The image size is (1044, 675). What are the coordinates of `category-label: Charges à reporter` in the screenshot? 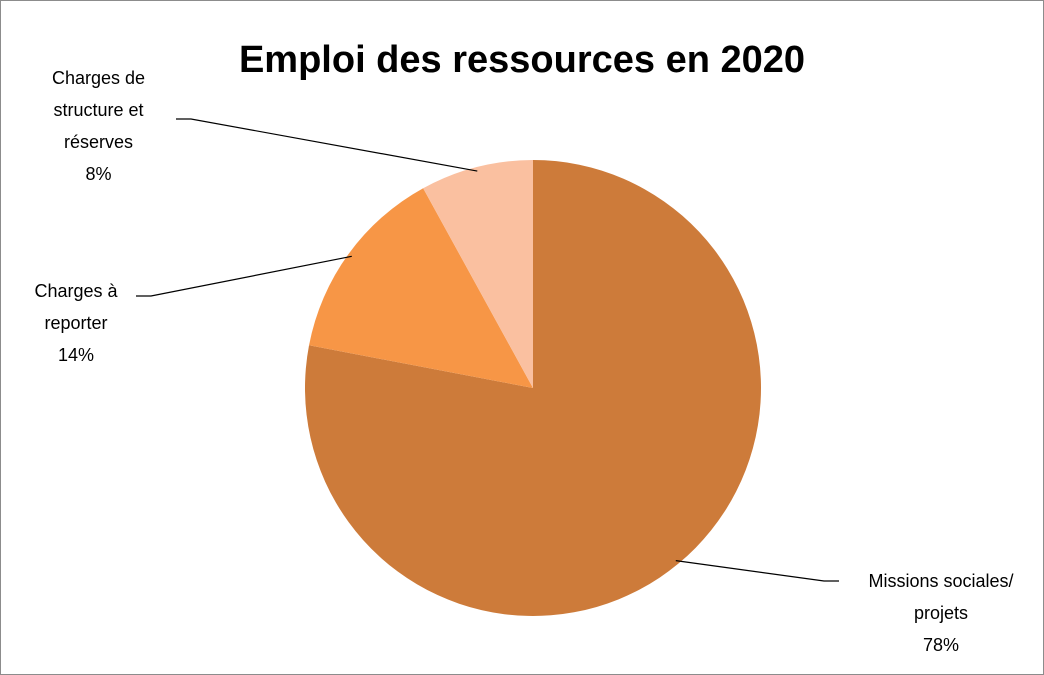 It's located at (76, 307).